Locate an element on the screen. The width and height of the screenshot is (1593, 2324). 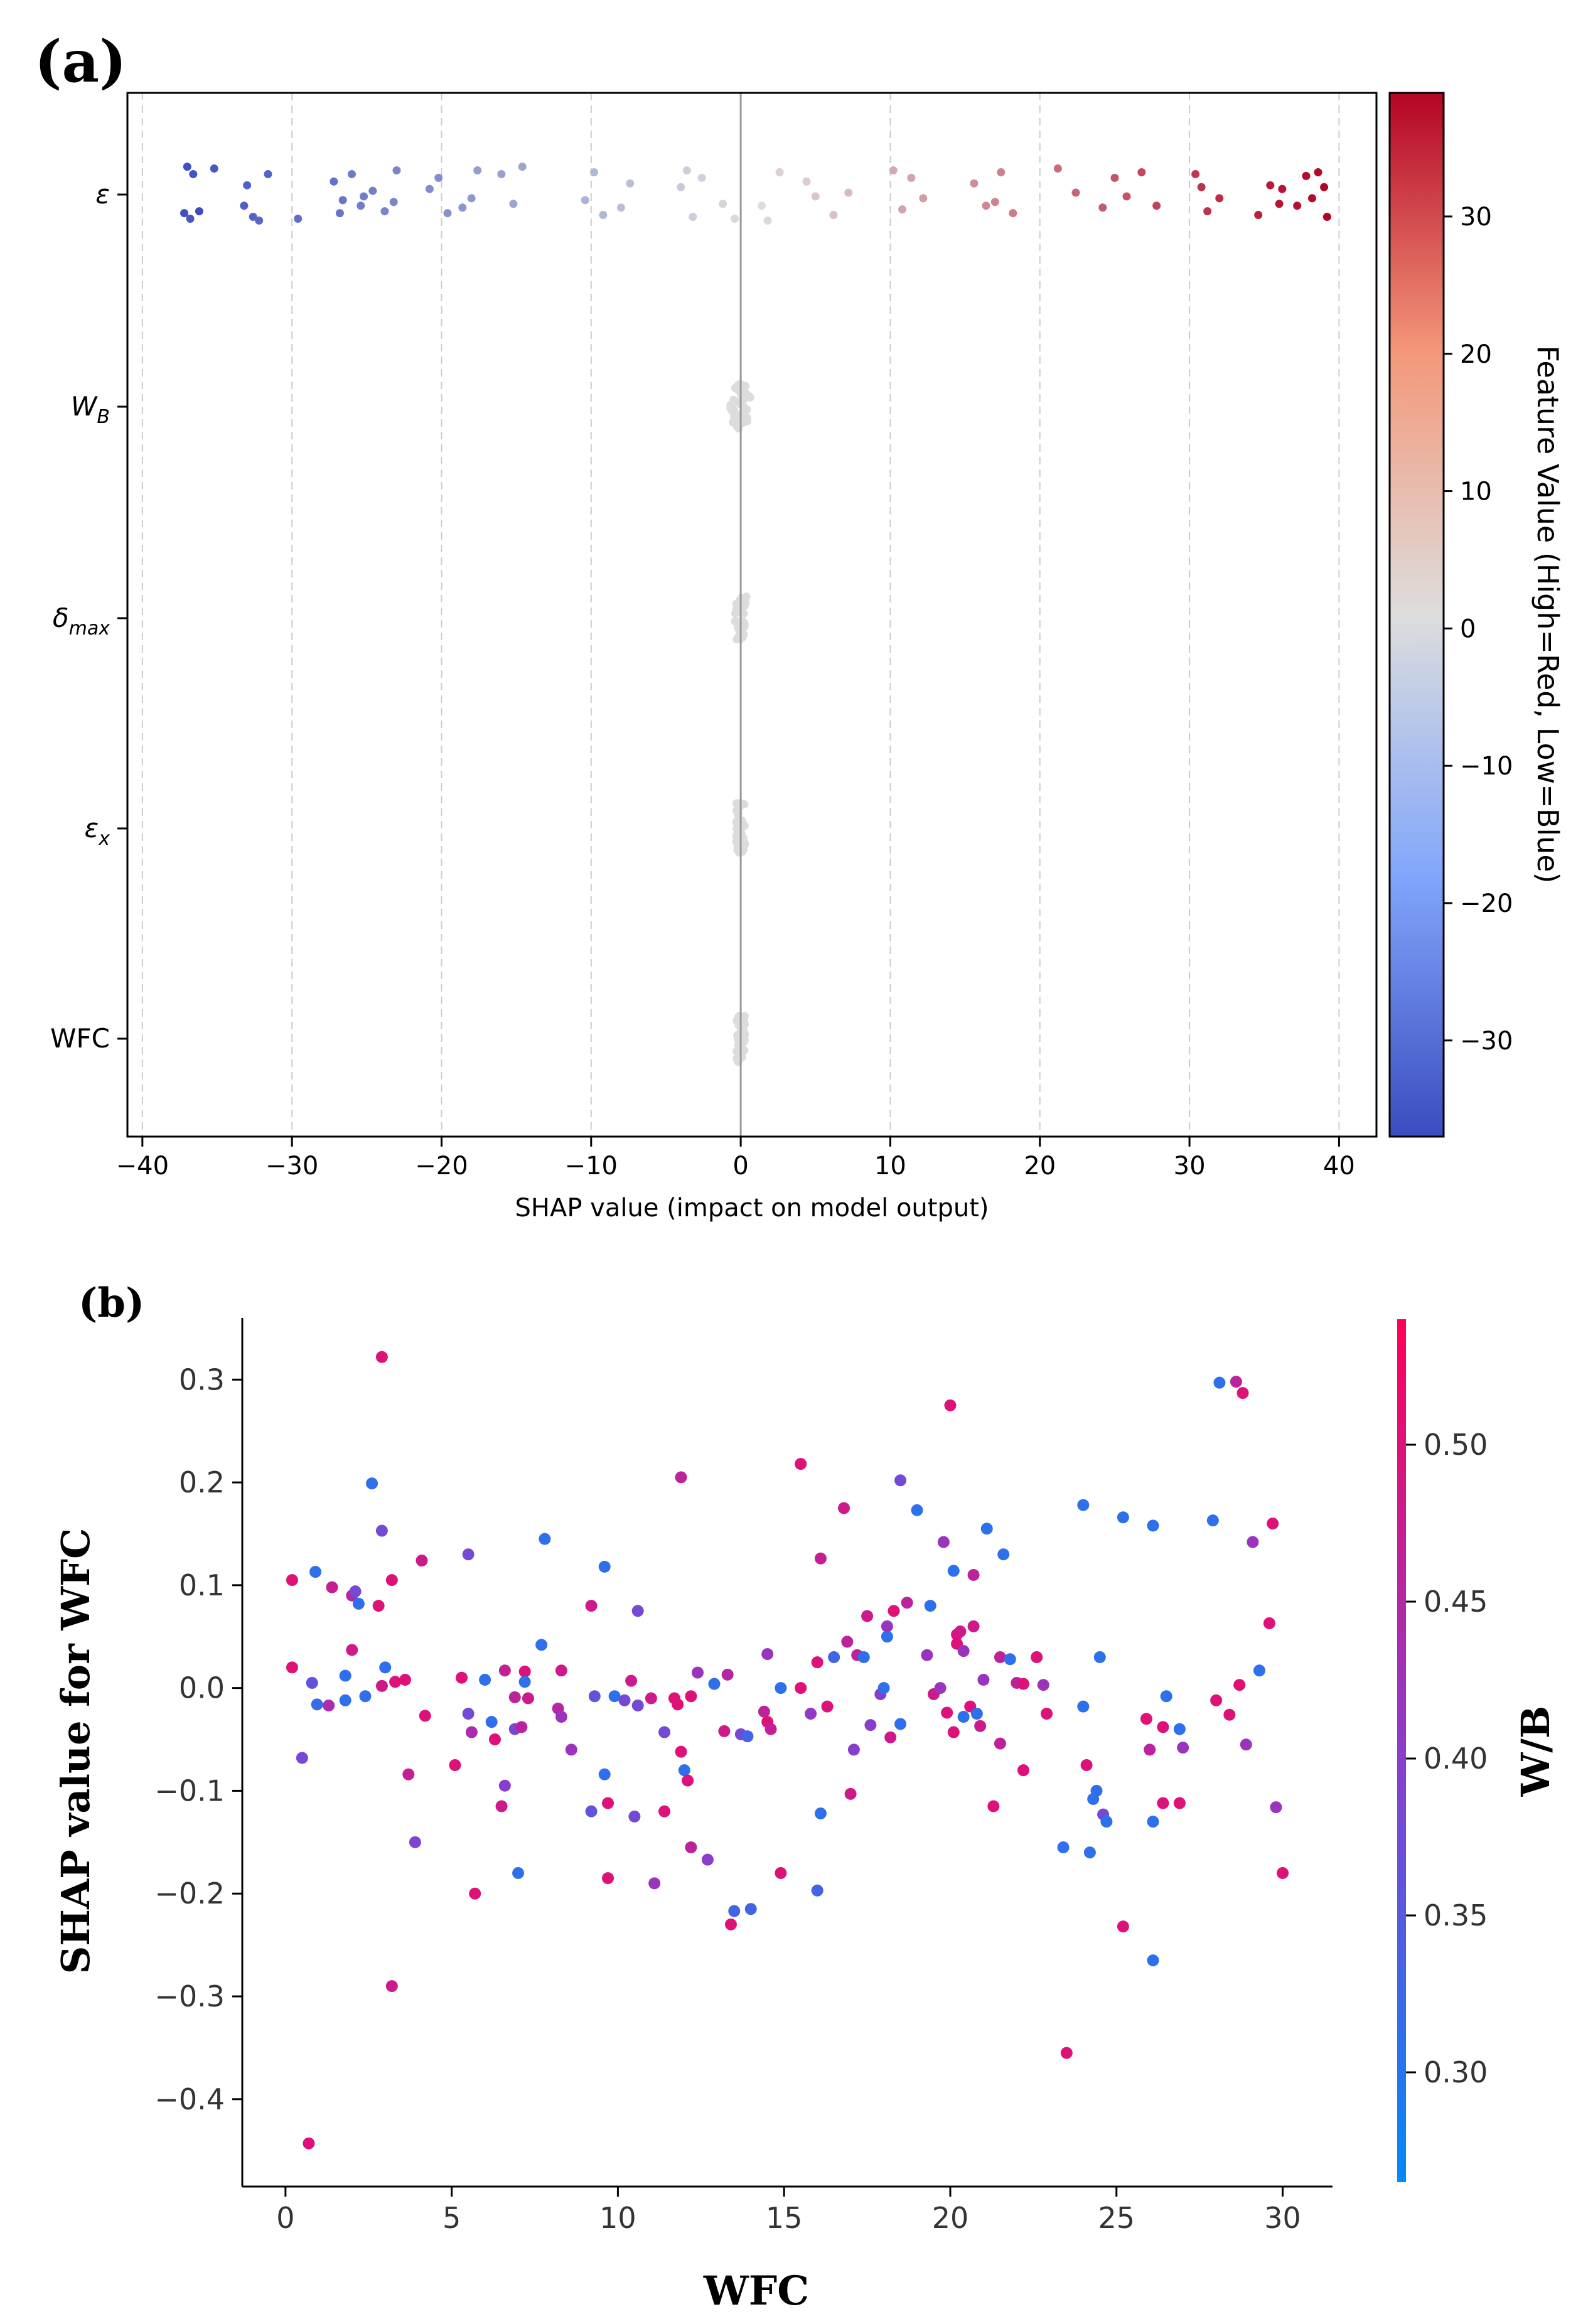
panel-b-x-tick-label: 10 is located at coordinates (617, 2218).